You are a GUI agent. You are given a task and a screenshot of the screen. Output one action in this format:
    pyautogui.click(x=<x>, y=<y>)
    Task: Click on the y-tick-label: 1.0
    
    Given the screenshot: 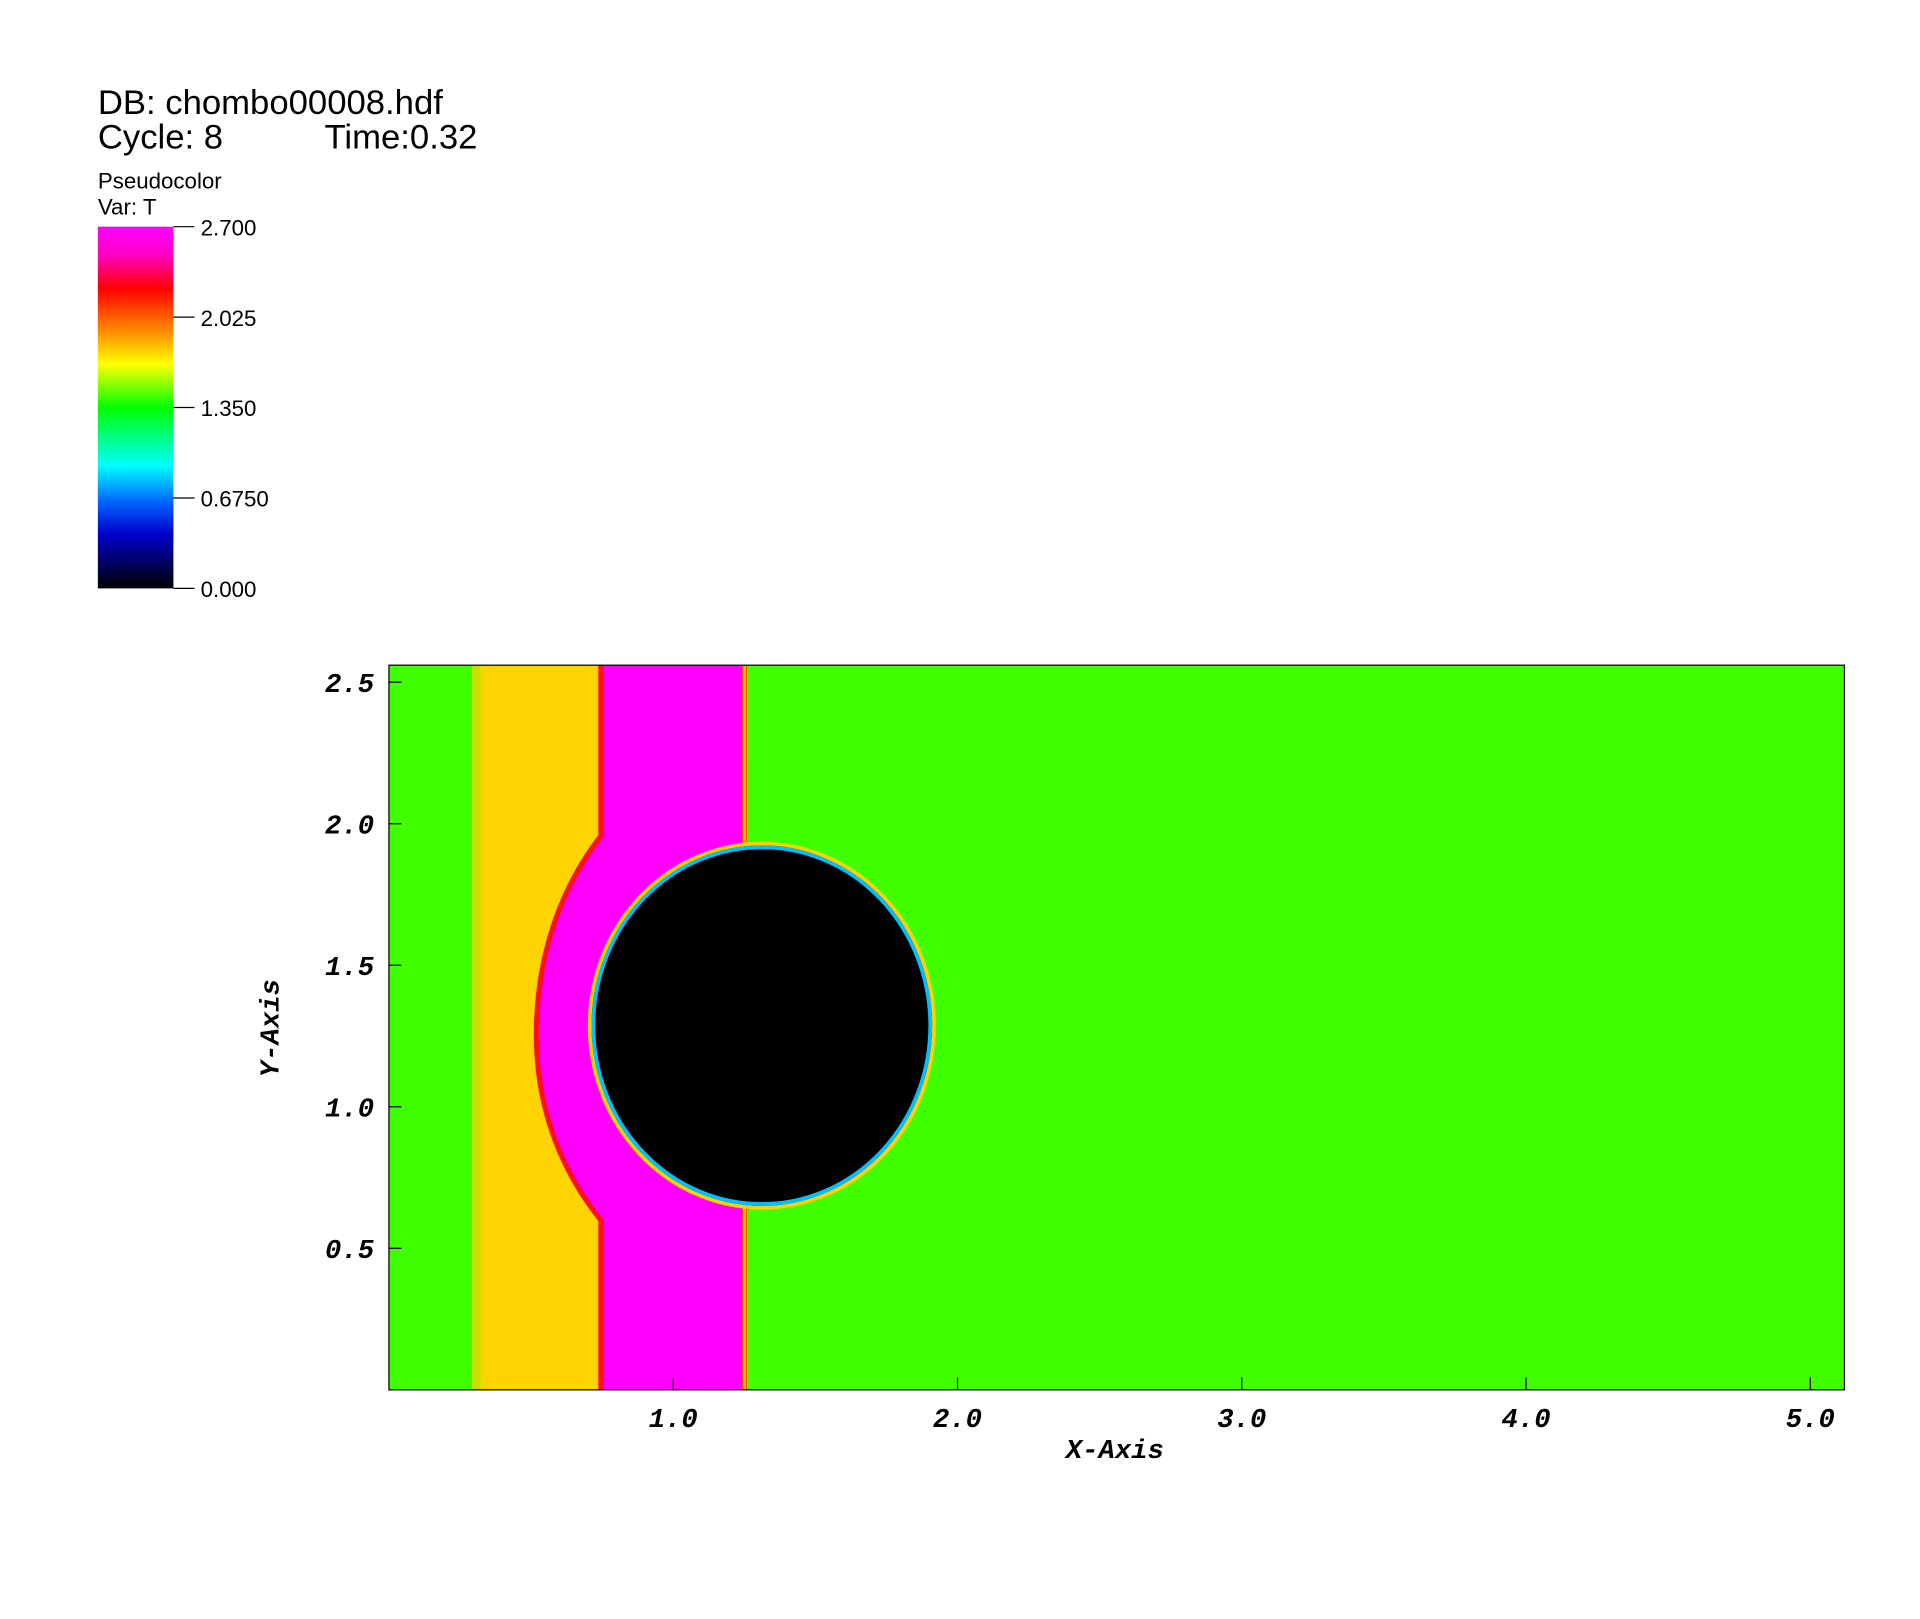 What is the action you would take?
    pyautogui.click(x=349, y=1110)
    